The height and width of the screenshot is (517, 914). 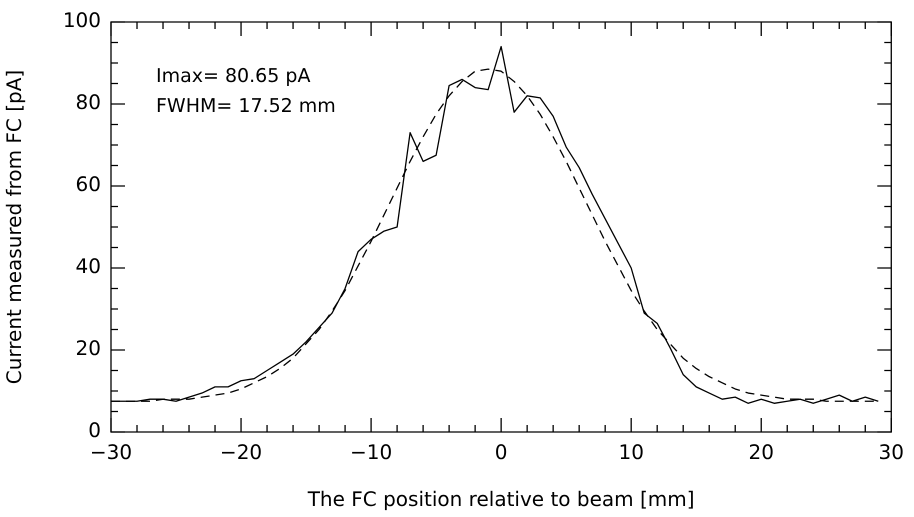 What do you see at coordinates (500, 499) in the screenshot?
I see `x-axis-title: The FC position relative to beam [mm]` at bounding box center [500, 499].